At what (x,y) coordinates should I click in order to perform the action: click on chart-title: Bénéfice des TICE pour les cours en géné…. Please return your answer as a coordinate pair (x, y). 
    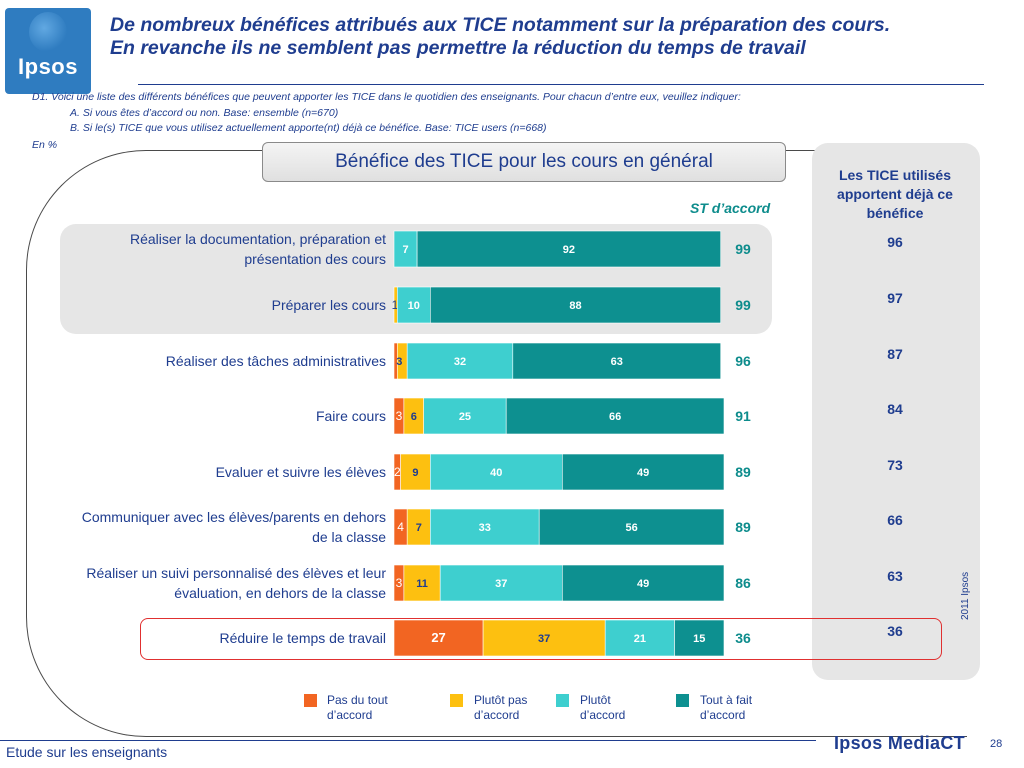
    Looking at the image, I should click on (524, 162).